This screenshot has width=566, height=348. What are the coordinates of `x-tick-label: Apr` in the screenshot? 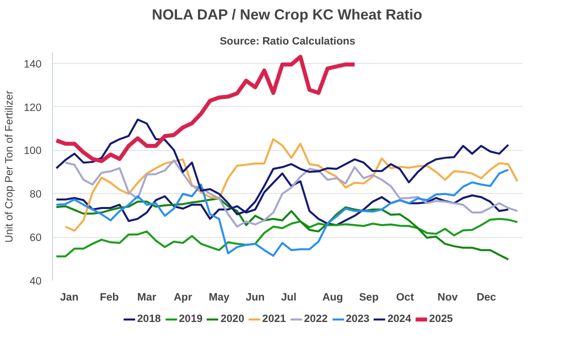 It's located at (183, 298).